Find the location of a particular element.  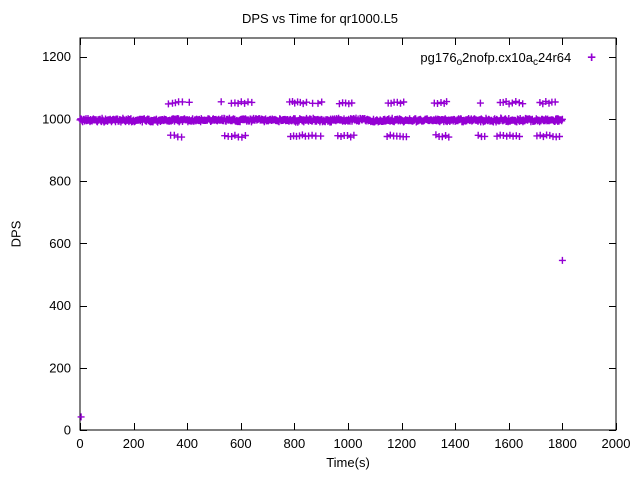

x-tick-label: 1800 is located at coordinates (562, 443).